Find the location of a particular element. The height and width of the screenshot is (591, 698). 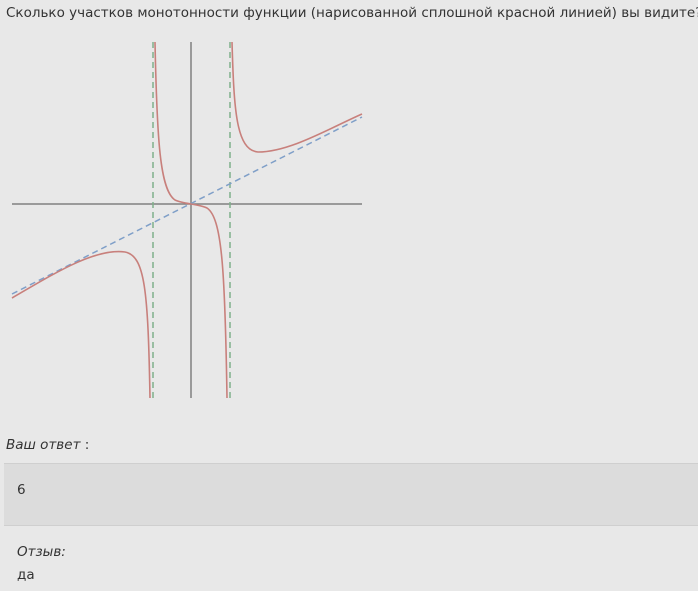

feedback-label: Отзыв: is located at coordinates (41, 552).